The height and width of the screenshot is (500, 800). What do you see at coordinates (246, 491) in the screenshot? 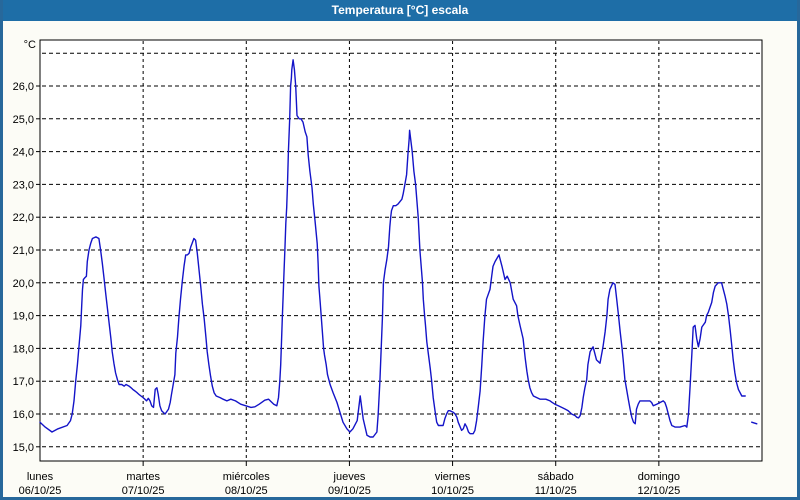
I see `x-day-date: 08/10/25` at bounding box center [246, 491].